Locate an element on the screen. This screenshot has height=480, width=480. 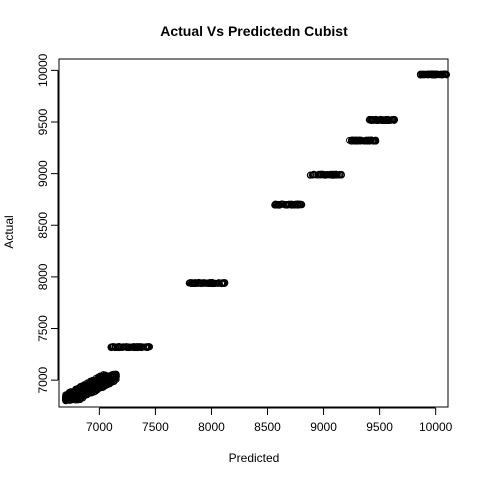
x-tick-label: 10000 is located at coordinates (436, 427).